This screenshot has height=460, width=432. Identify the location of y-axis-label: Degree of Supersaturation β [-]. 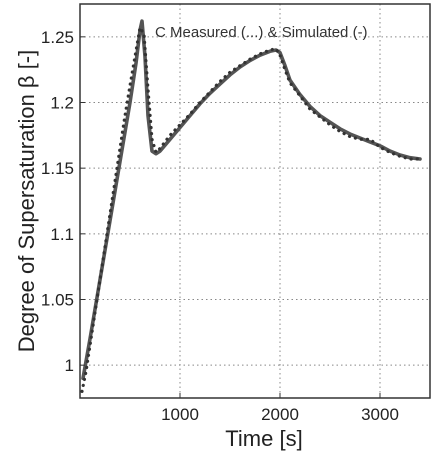
(26, 201).